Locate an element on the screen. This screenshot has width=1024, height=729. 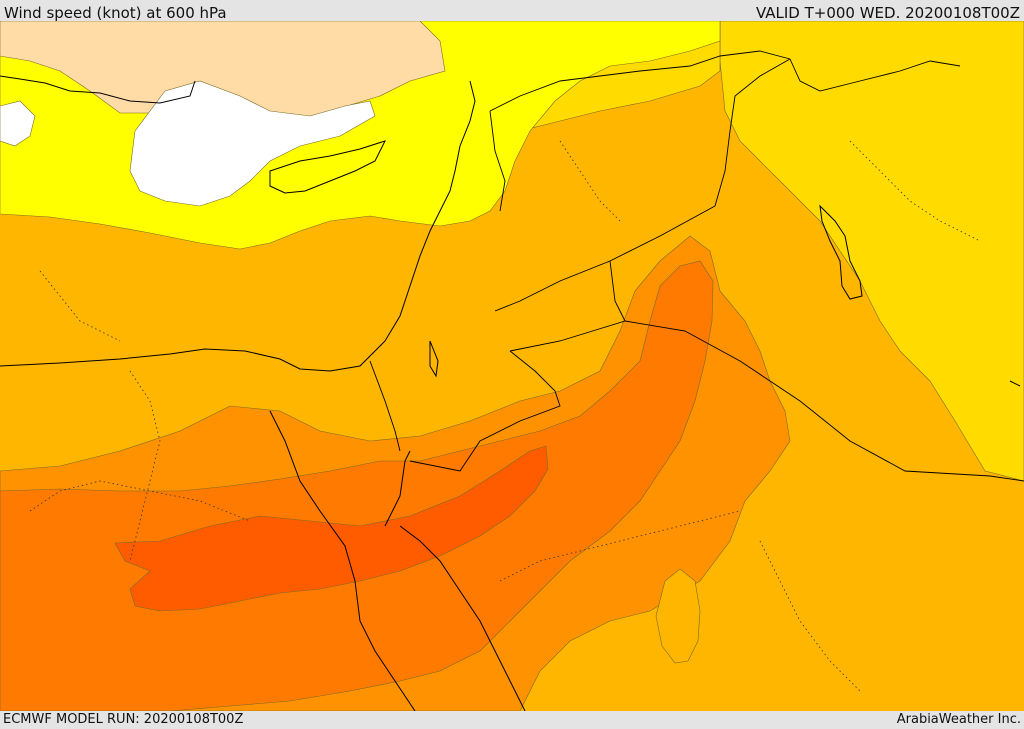
band-calm is located at coordinates (252, 143).